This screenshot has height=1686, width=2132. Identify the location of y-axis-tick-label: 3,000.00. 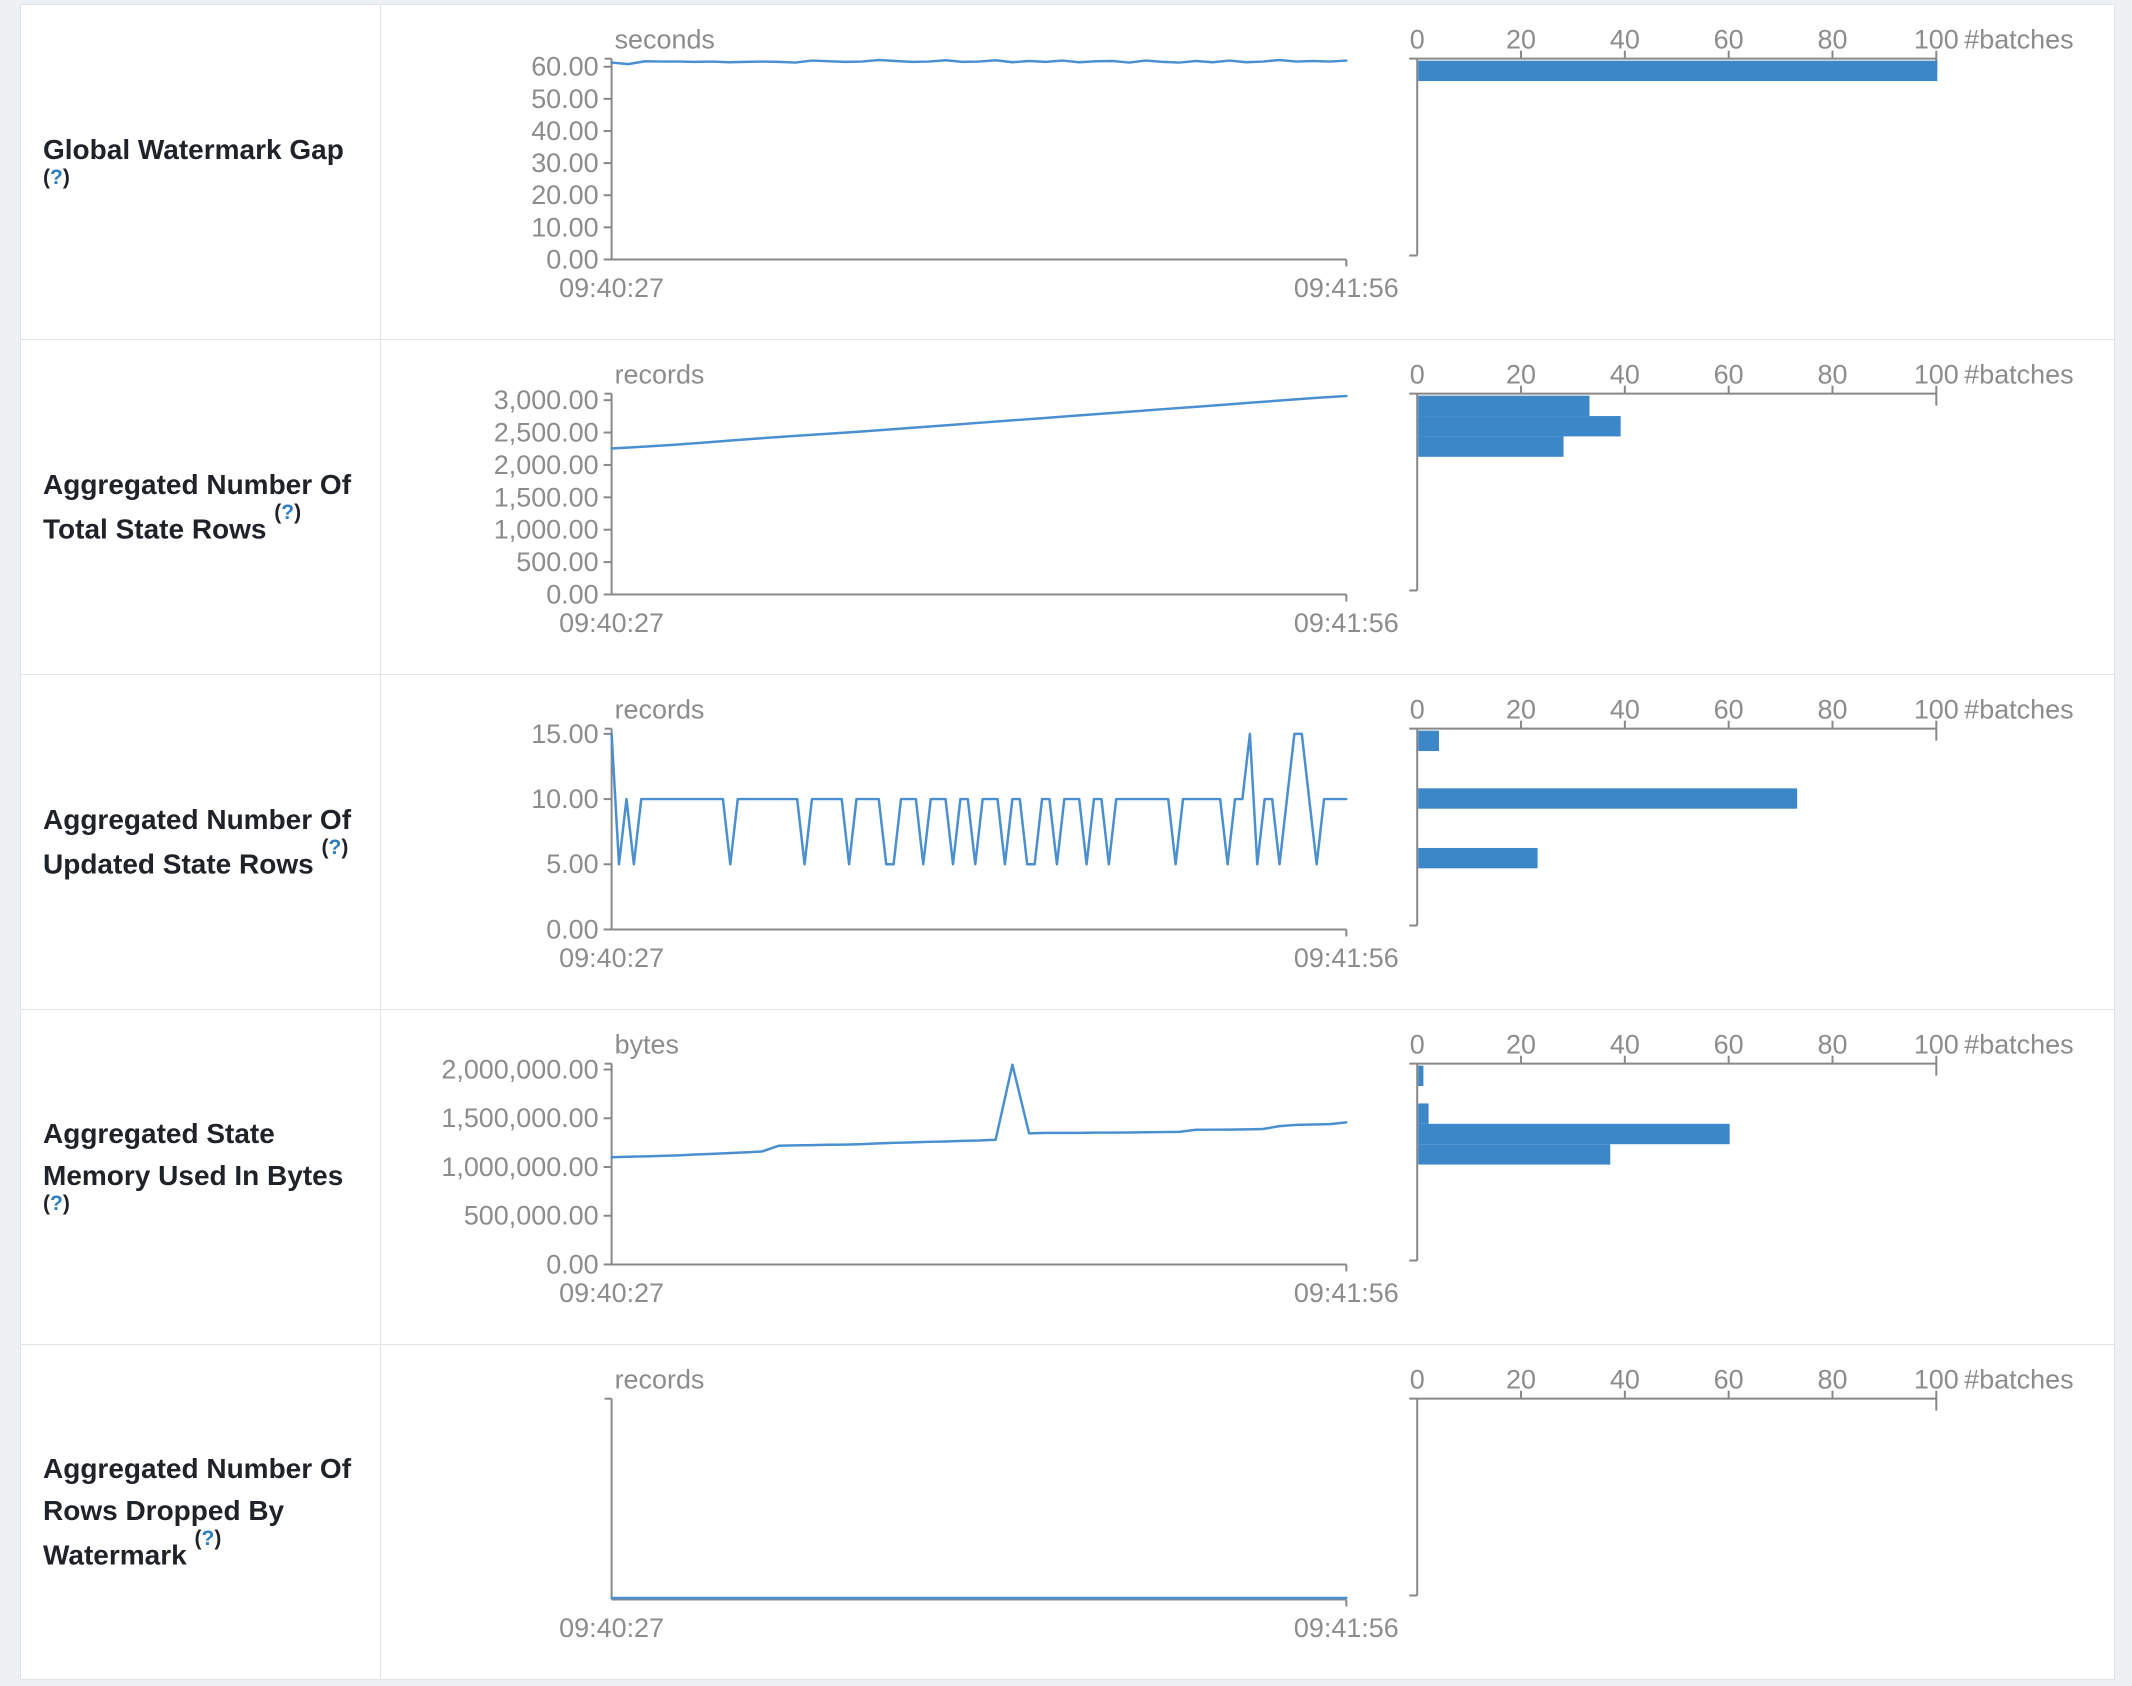
(546, 400).